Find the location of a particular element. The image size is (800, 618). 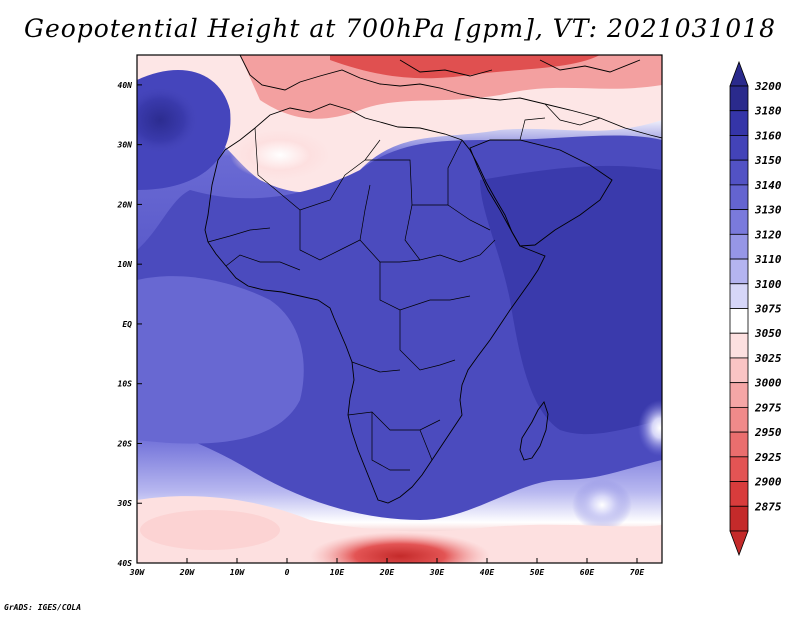

colorbar-label: 2950 is located at coordinates (768, 432).